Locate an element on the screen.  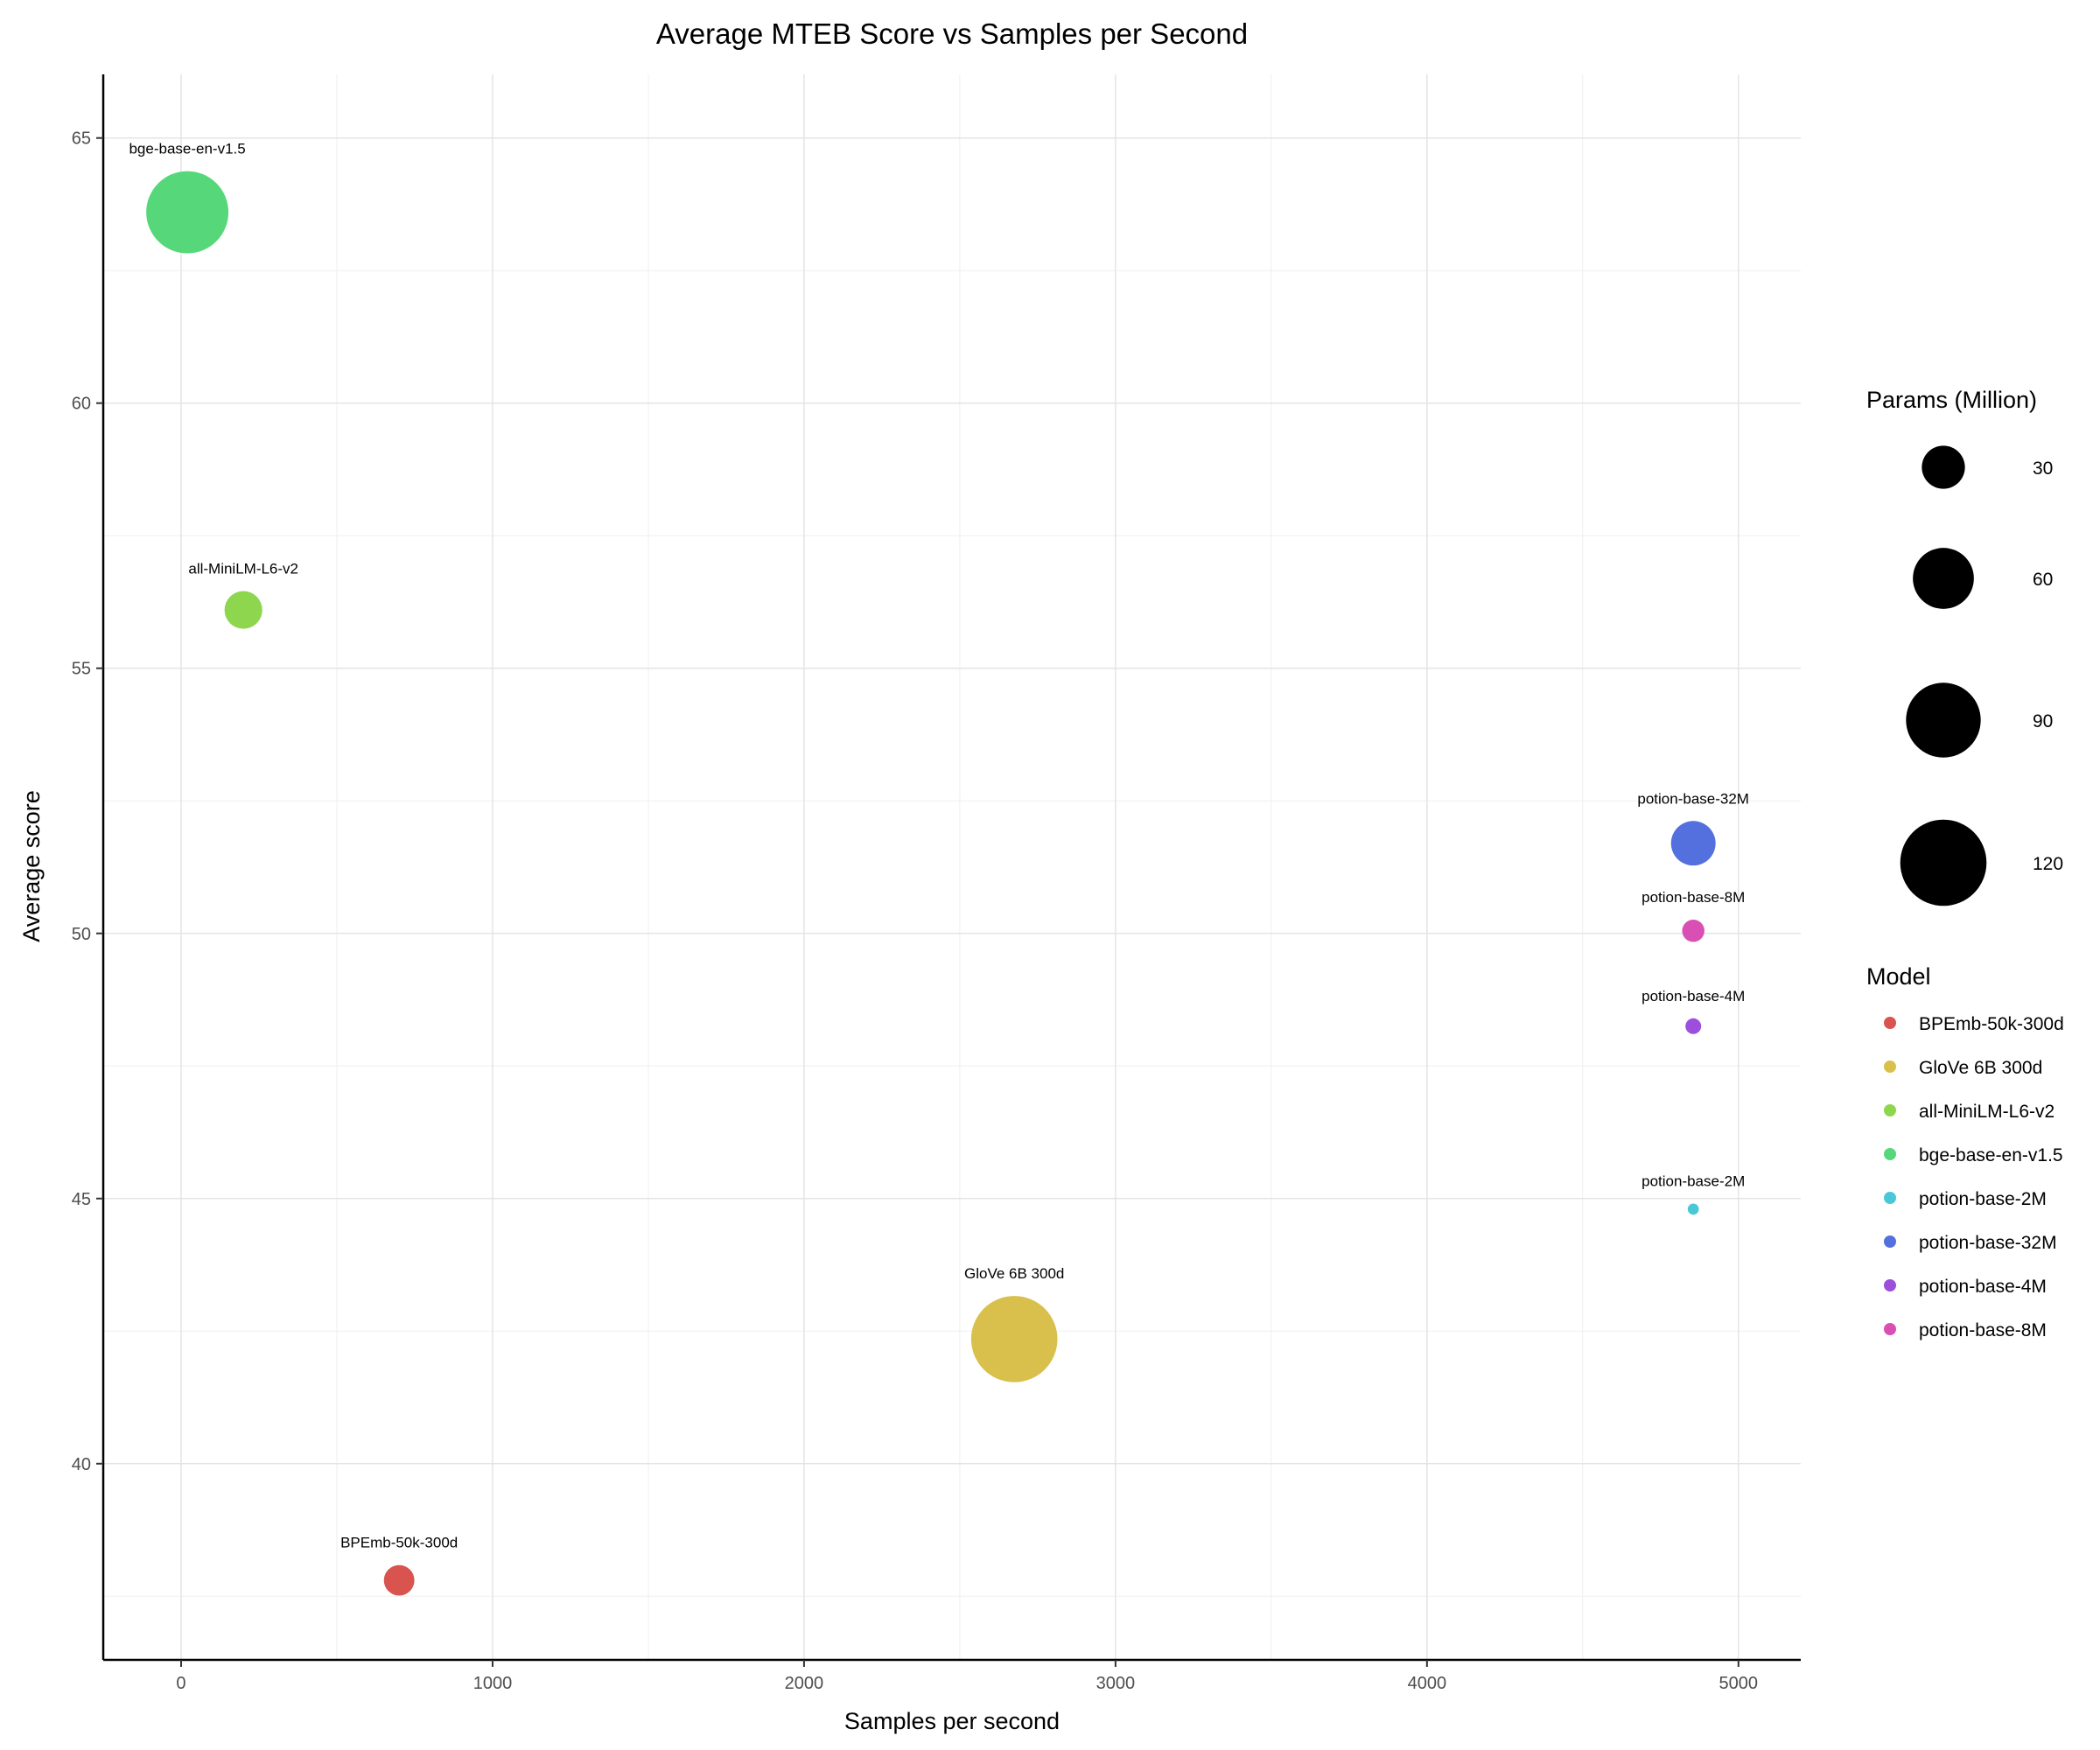
y-tick-label: 40 is located at coordinates (81, 1464).